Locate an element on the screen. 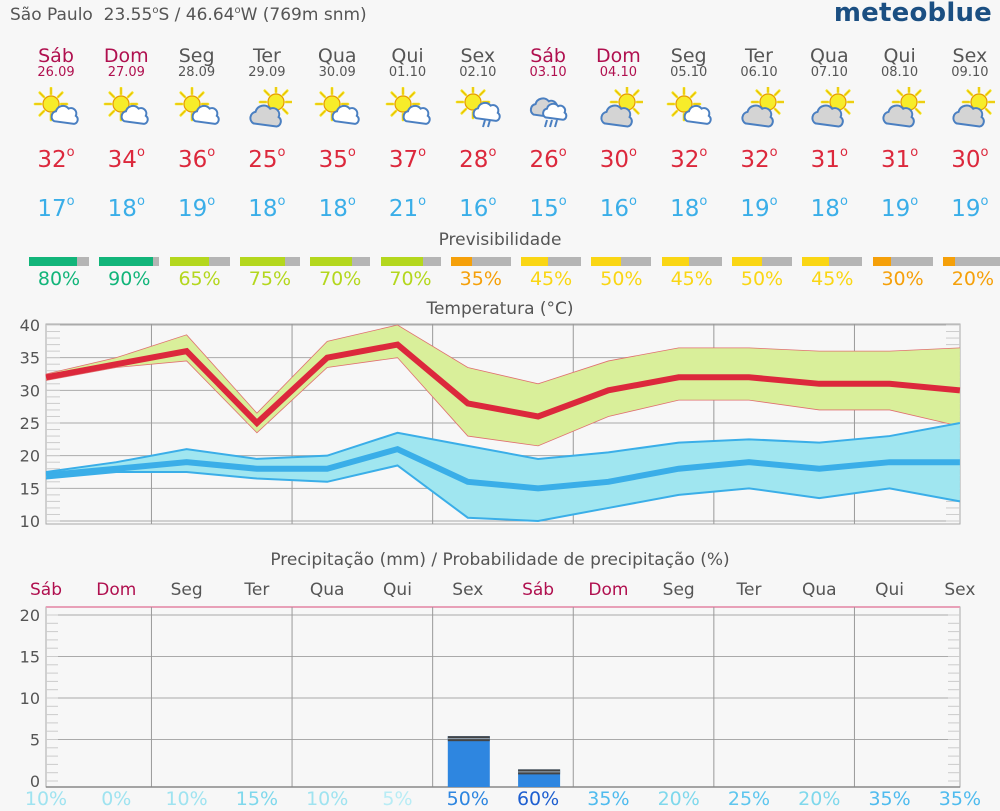 Image resolution: width=1000 pixels, height=811 pixels. max-temperature: 25o is located at coordinates (267, 159).